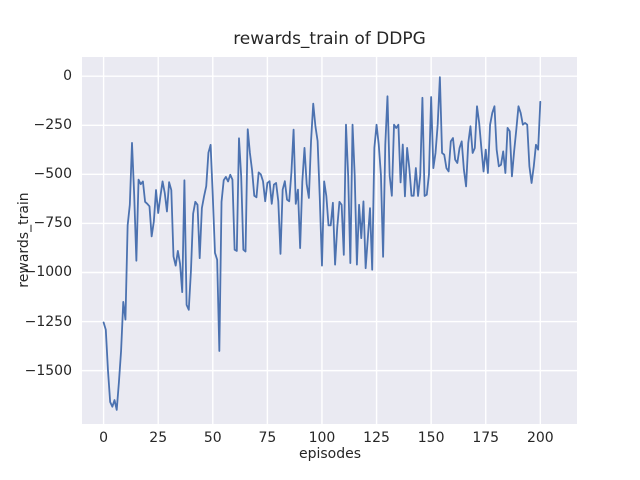  What do you see at coordinates (376, 438) in the screenshot?
I see `x-tick-label: 125` at bounding box center [376, 438].